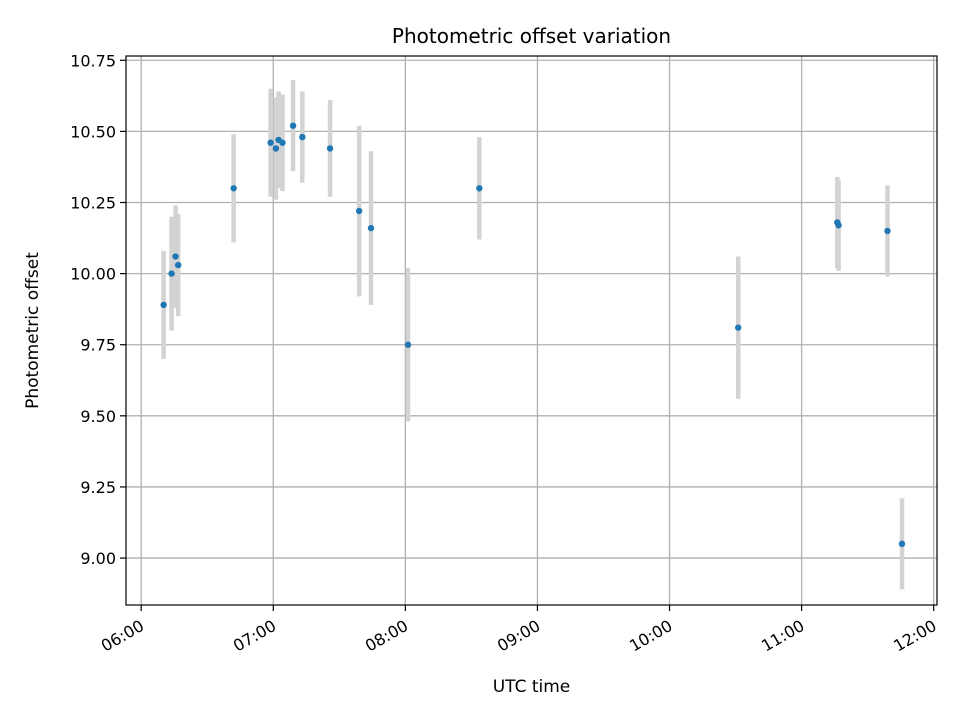  I want to click on y-axis-label: Photometric offset, so click(33, 330).